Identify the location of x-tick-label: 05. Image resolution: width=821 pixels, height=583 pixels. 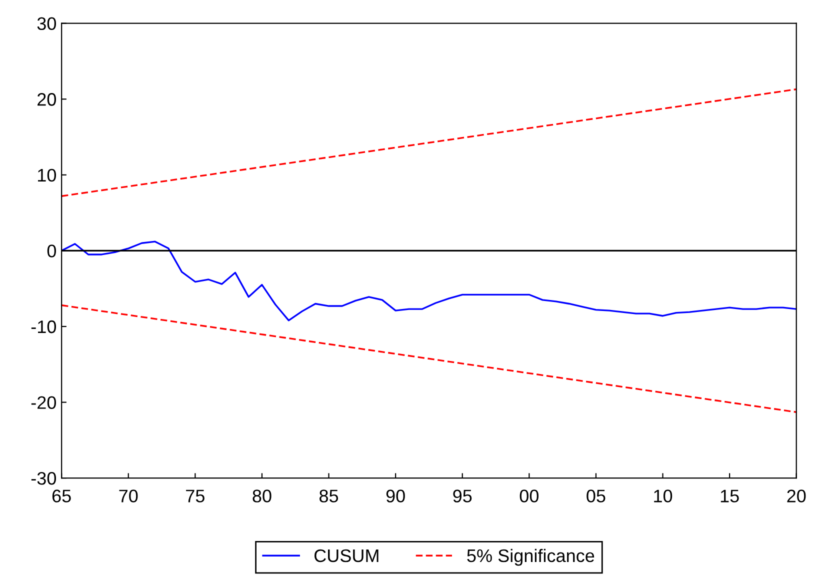
(596, 496).